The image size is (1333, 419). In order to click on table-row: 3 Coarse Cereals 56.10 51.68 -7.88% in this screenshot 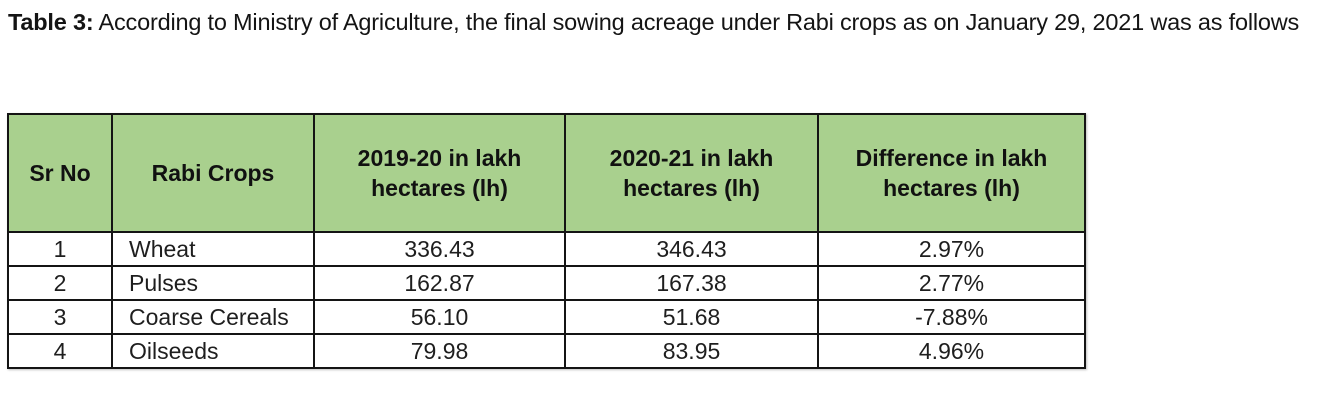, I will do `click(546, 317)`.